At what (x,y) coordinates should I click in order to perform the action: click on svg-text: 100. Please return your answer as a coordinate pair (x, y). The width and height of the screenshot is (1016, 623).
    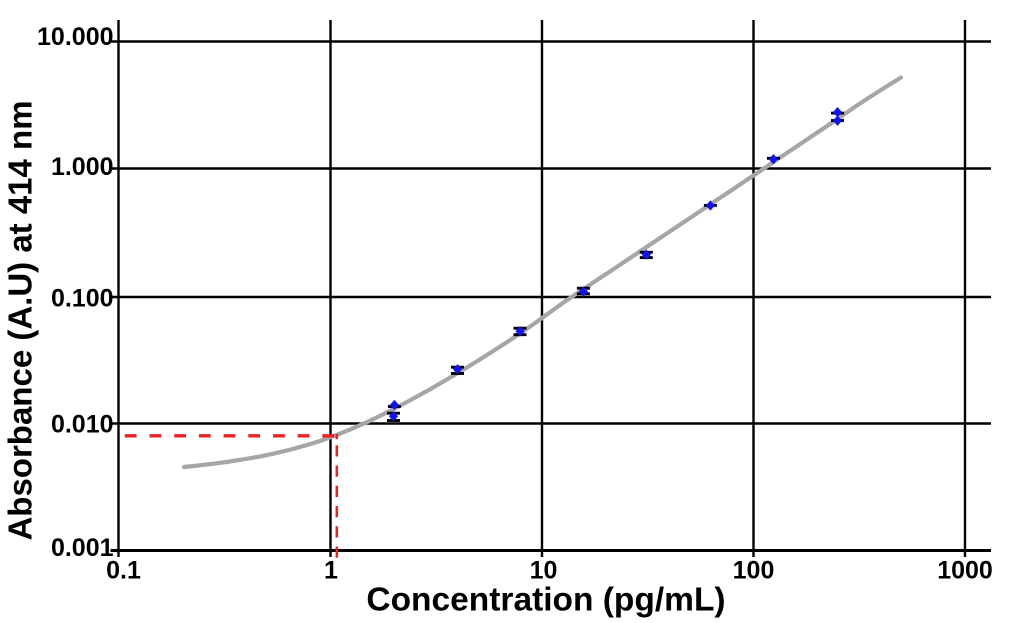
    Looking at the image, I should click on (754, 570).